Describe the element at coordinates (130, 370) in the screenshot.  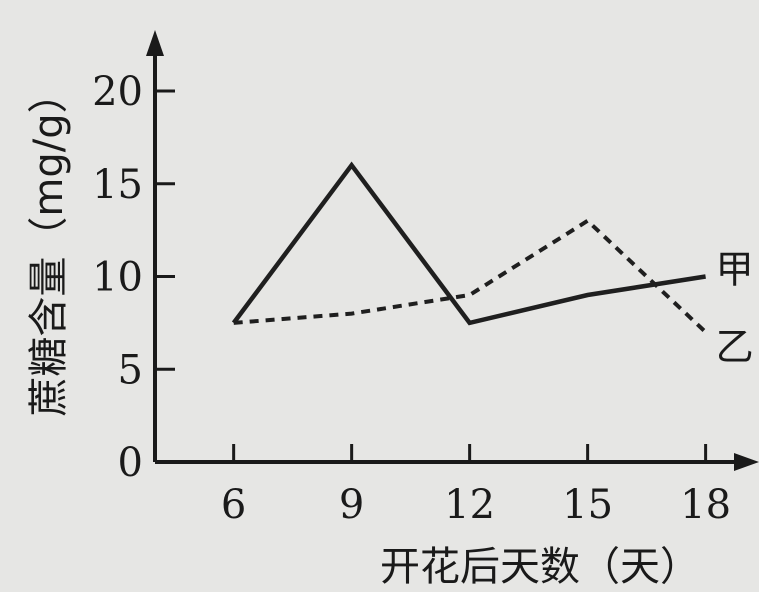
I see `y-tick-label: 5` at that location.